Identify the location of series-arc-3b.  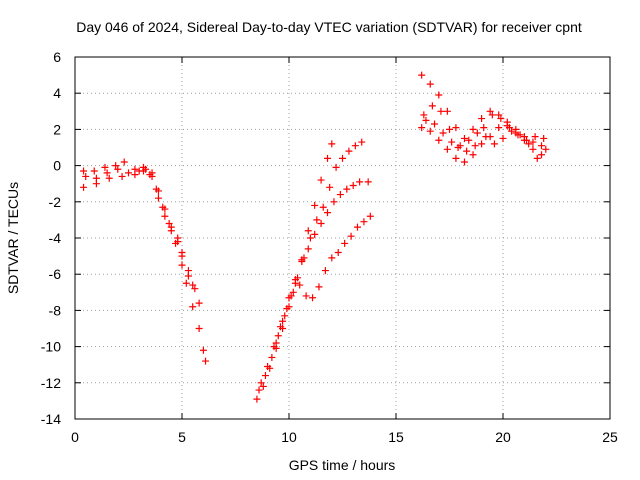
(484, 128).